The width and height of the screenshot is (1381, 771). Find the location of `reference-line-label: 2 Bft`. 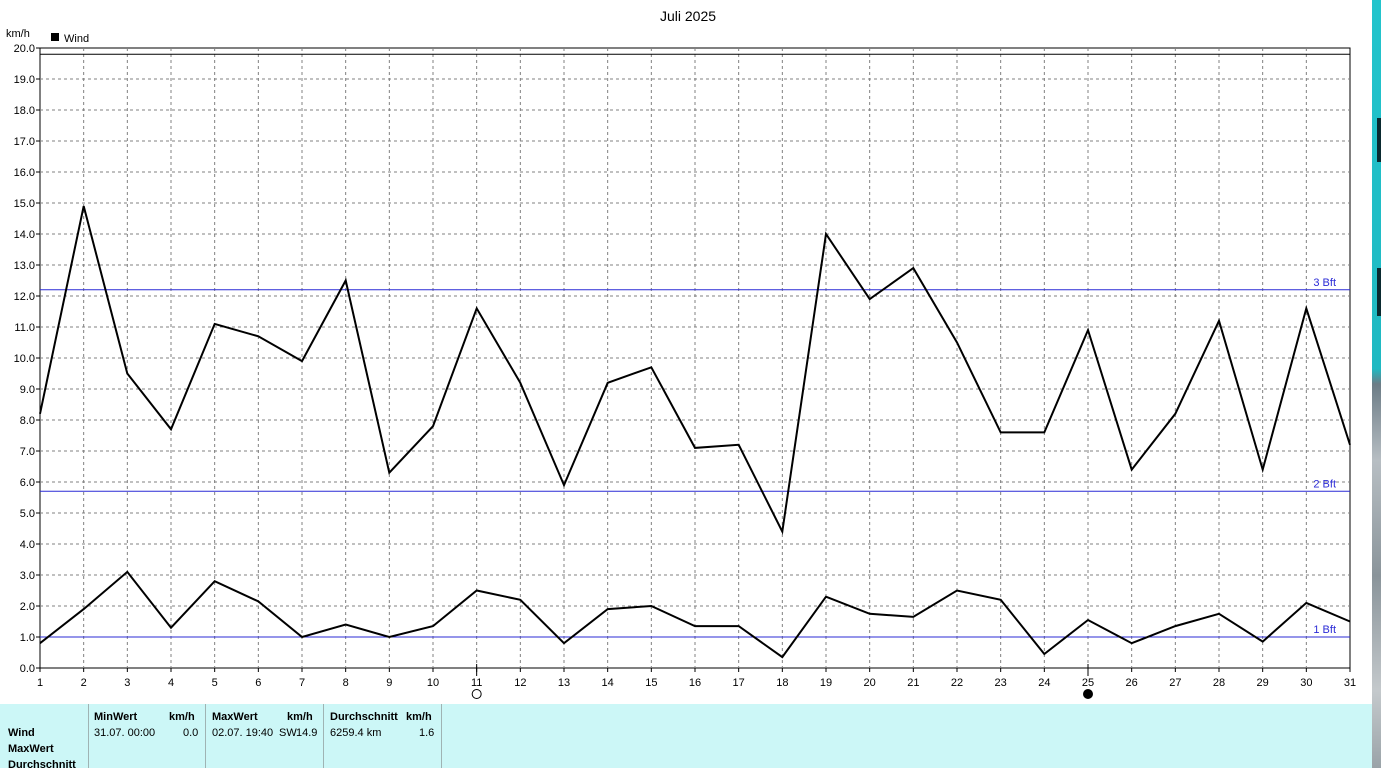

reference-line-label: 2 Bft is located at coordinates (1324, 484).